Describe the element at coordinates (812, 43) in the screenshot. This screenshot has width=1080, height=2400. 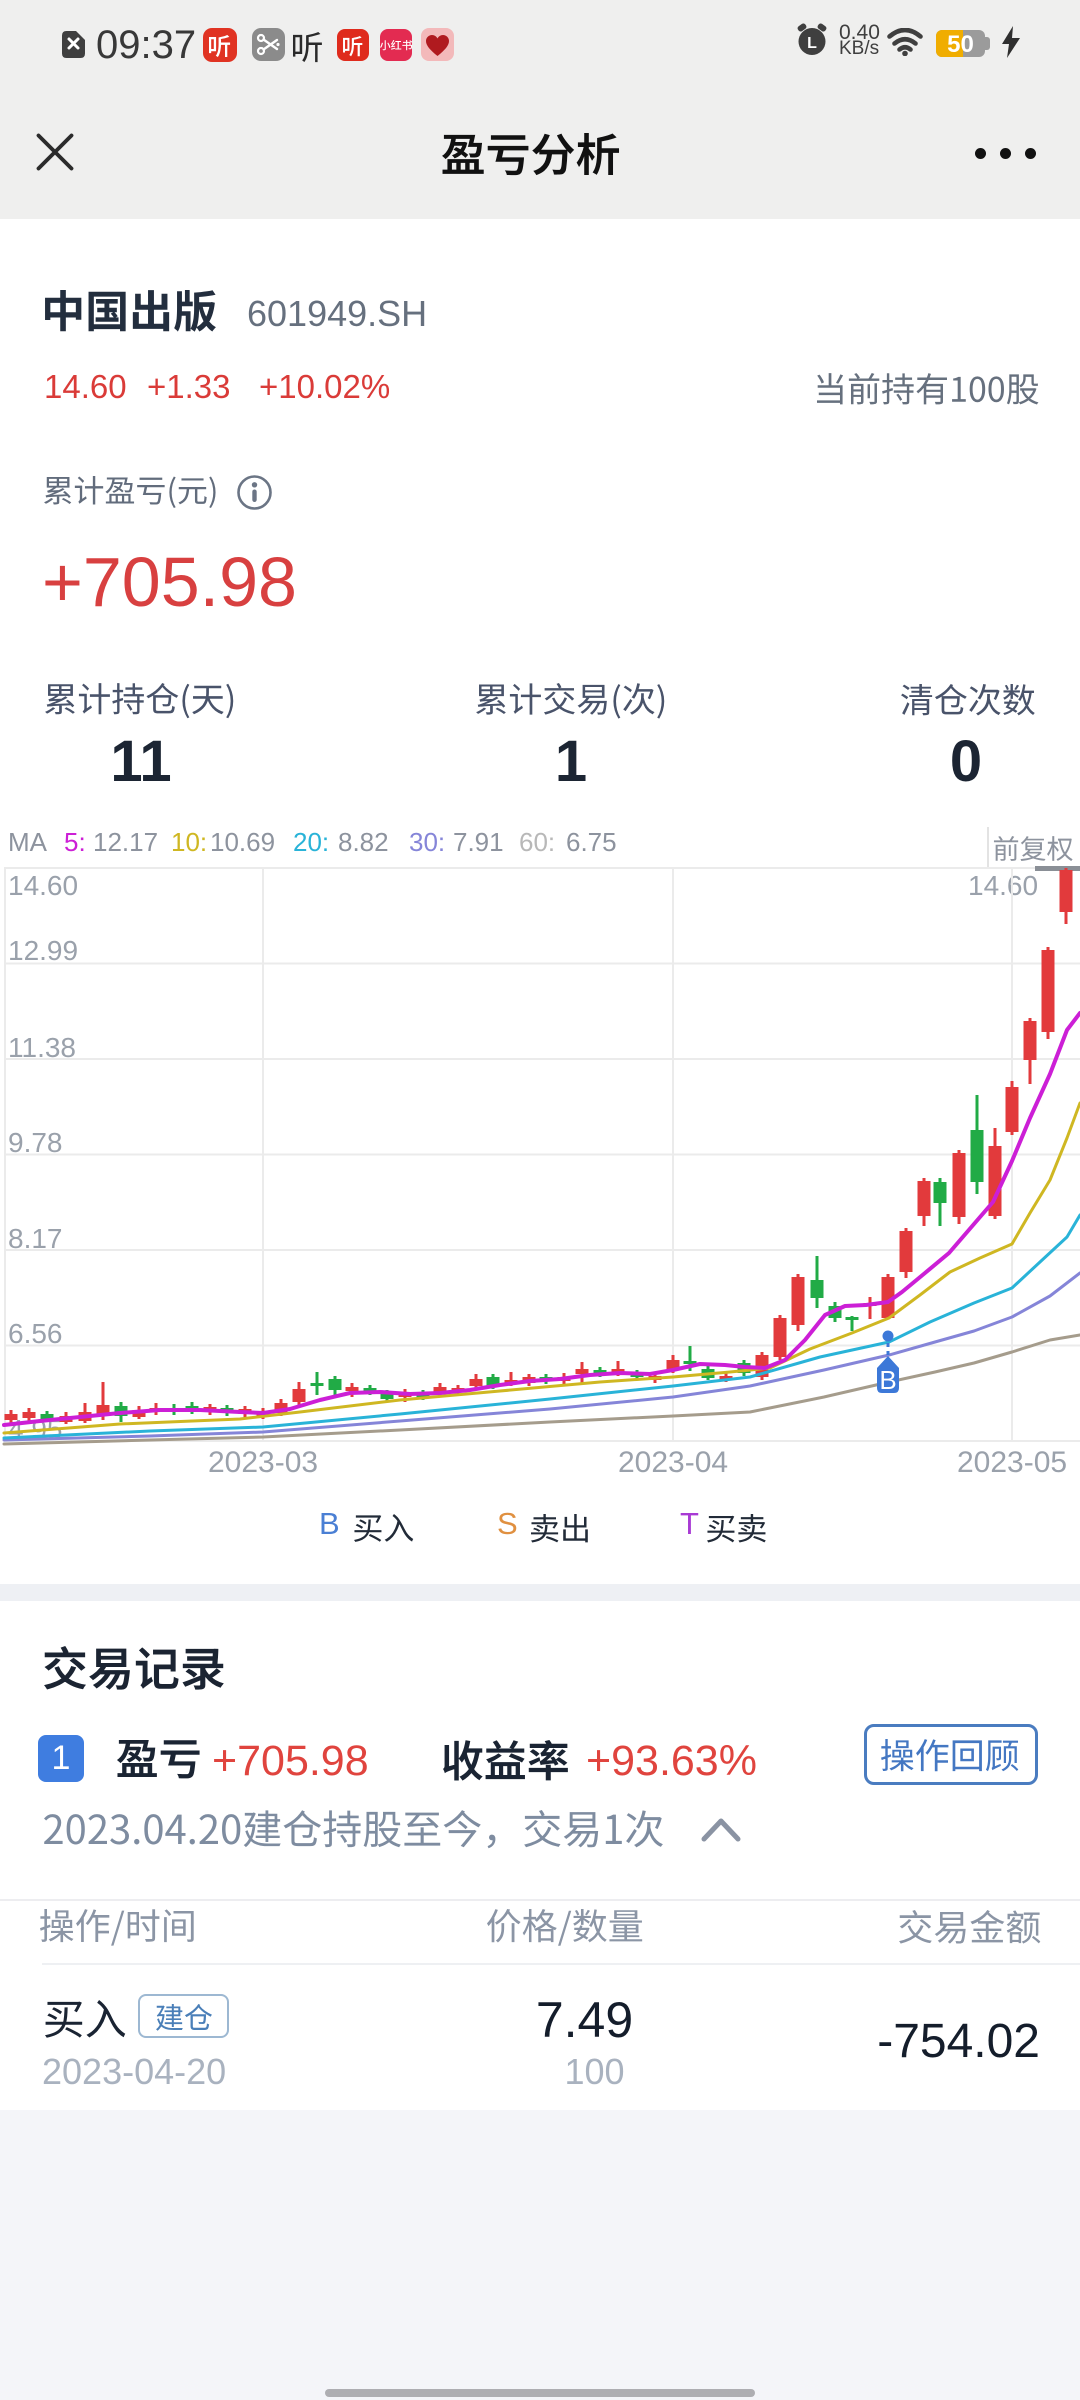
I see `svg-text: L` at that location.